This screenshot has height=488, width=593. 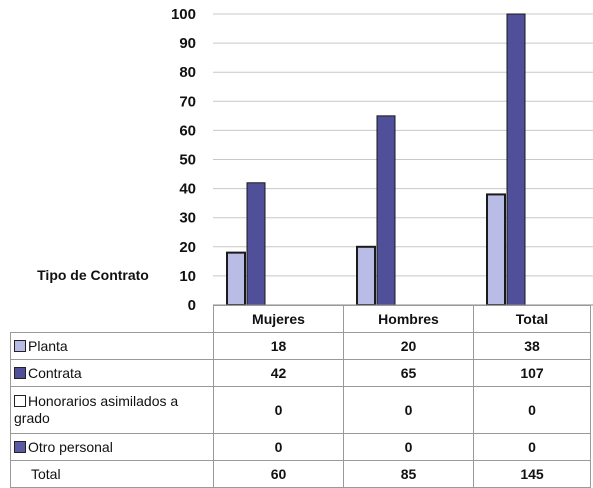 What do you see at coordinates (366, 276) in the screenshot?
I see `bar-planta-hombres` at bounding box center [366, 276].